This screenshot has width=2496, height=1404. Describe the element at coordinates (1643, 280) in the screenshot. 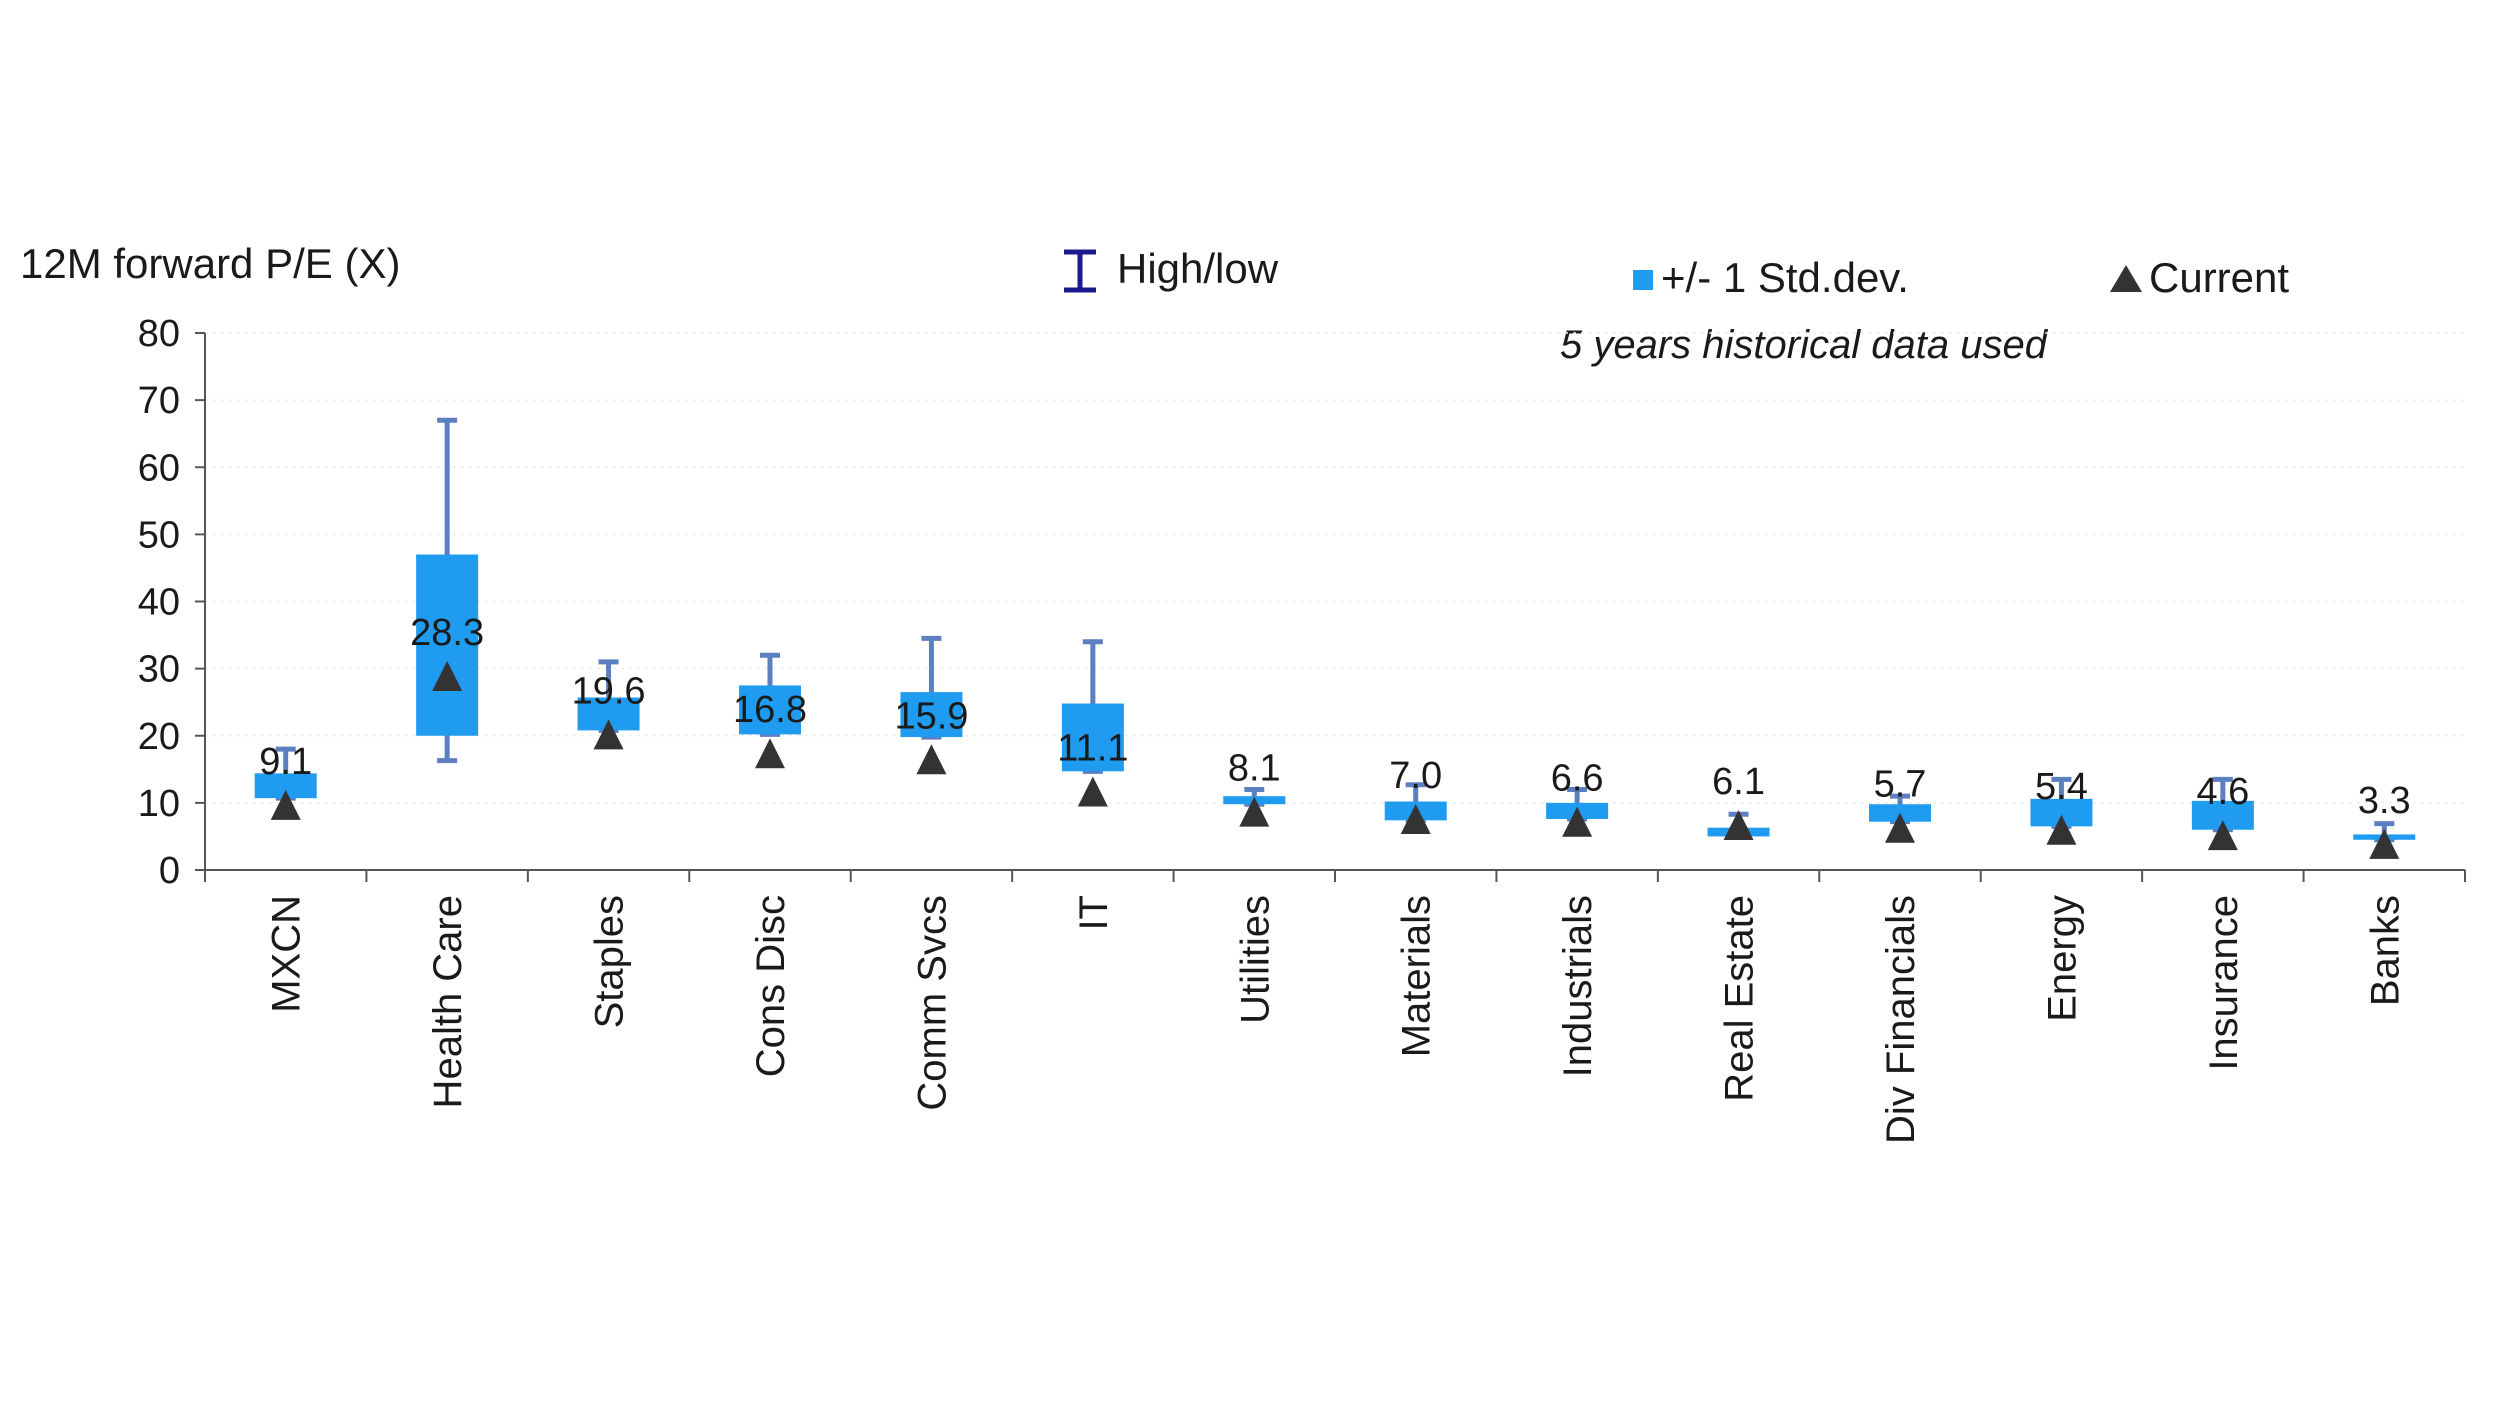

I see `std-dev-legend-swatch` at that location.